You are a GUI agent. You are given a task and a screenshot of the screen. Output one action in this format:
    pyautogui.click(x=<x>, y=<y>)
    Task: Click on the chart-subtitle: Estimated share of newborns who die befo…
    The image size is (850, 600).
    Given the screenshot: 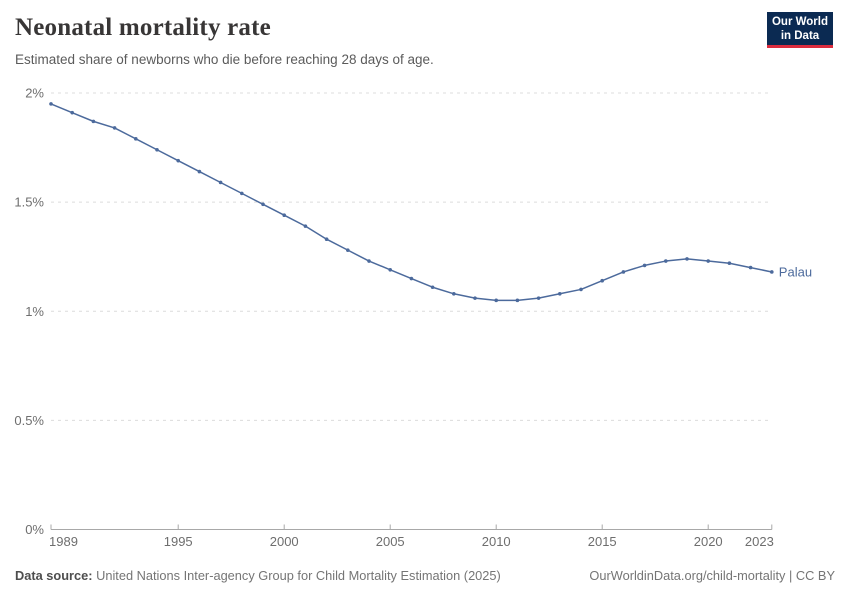 What is the action you would take?
    pyautogui.click(x=224, y=59)
    